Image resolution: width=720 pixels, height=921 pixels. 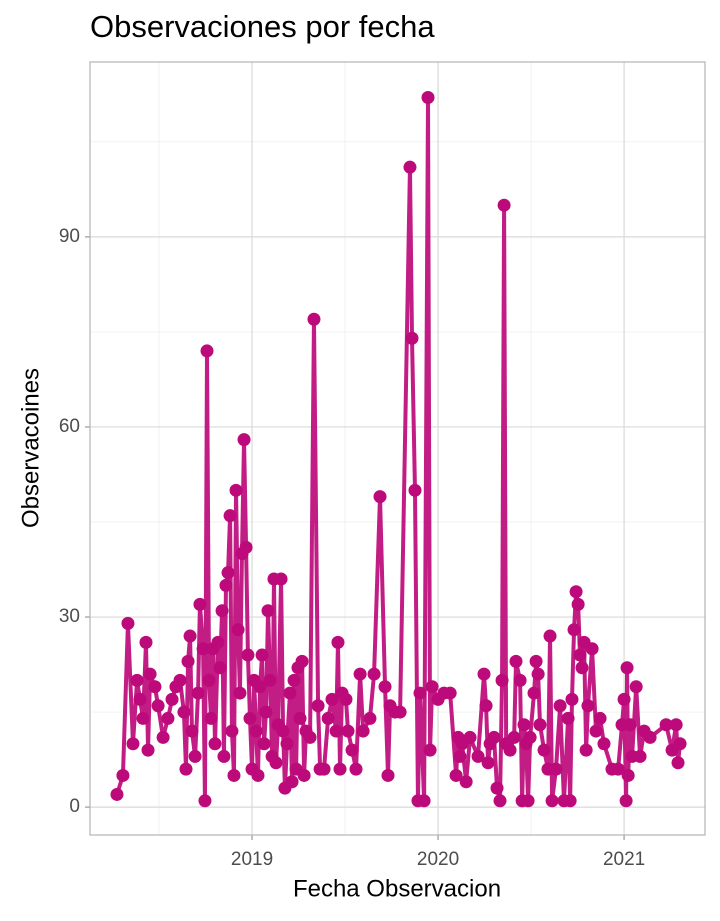 What do you see at coordinates (69, 236) in the screenshot?
I see `y-tick-label: 90` at bounding box center [69, 236].